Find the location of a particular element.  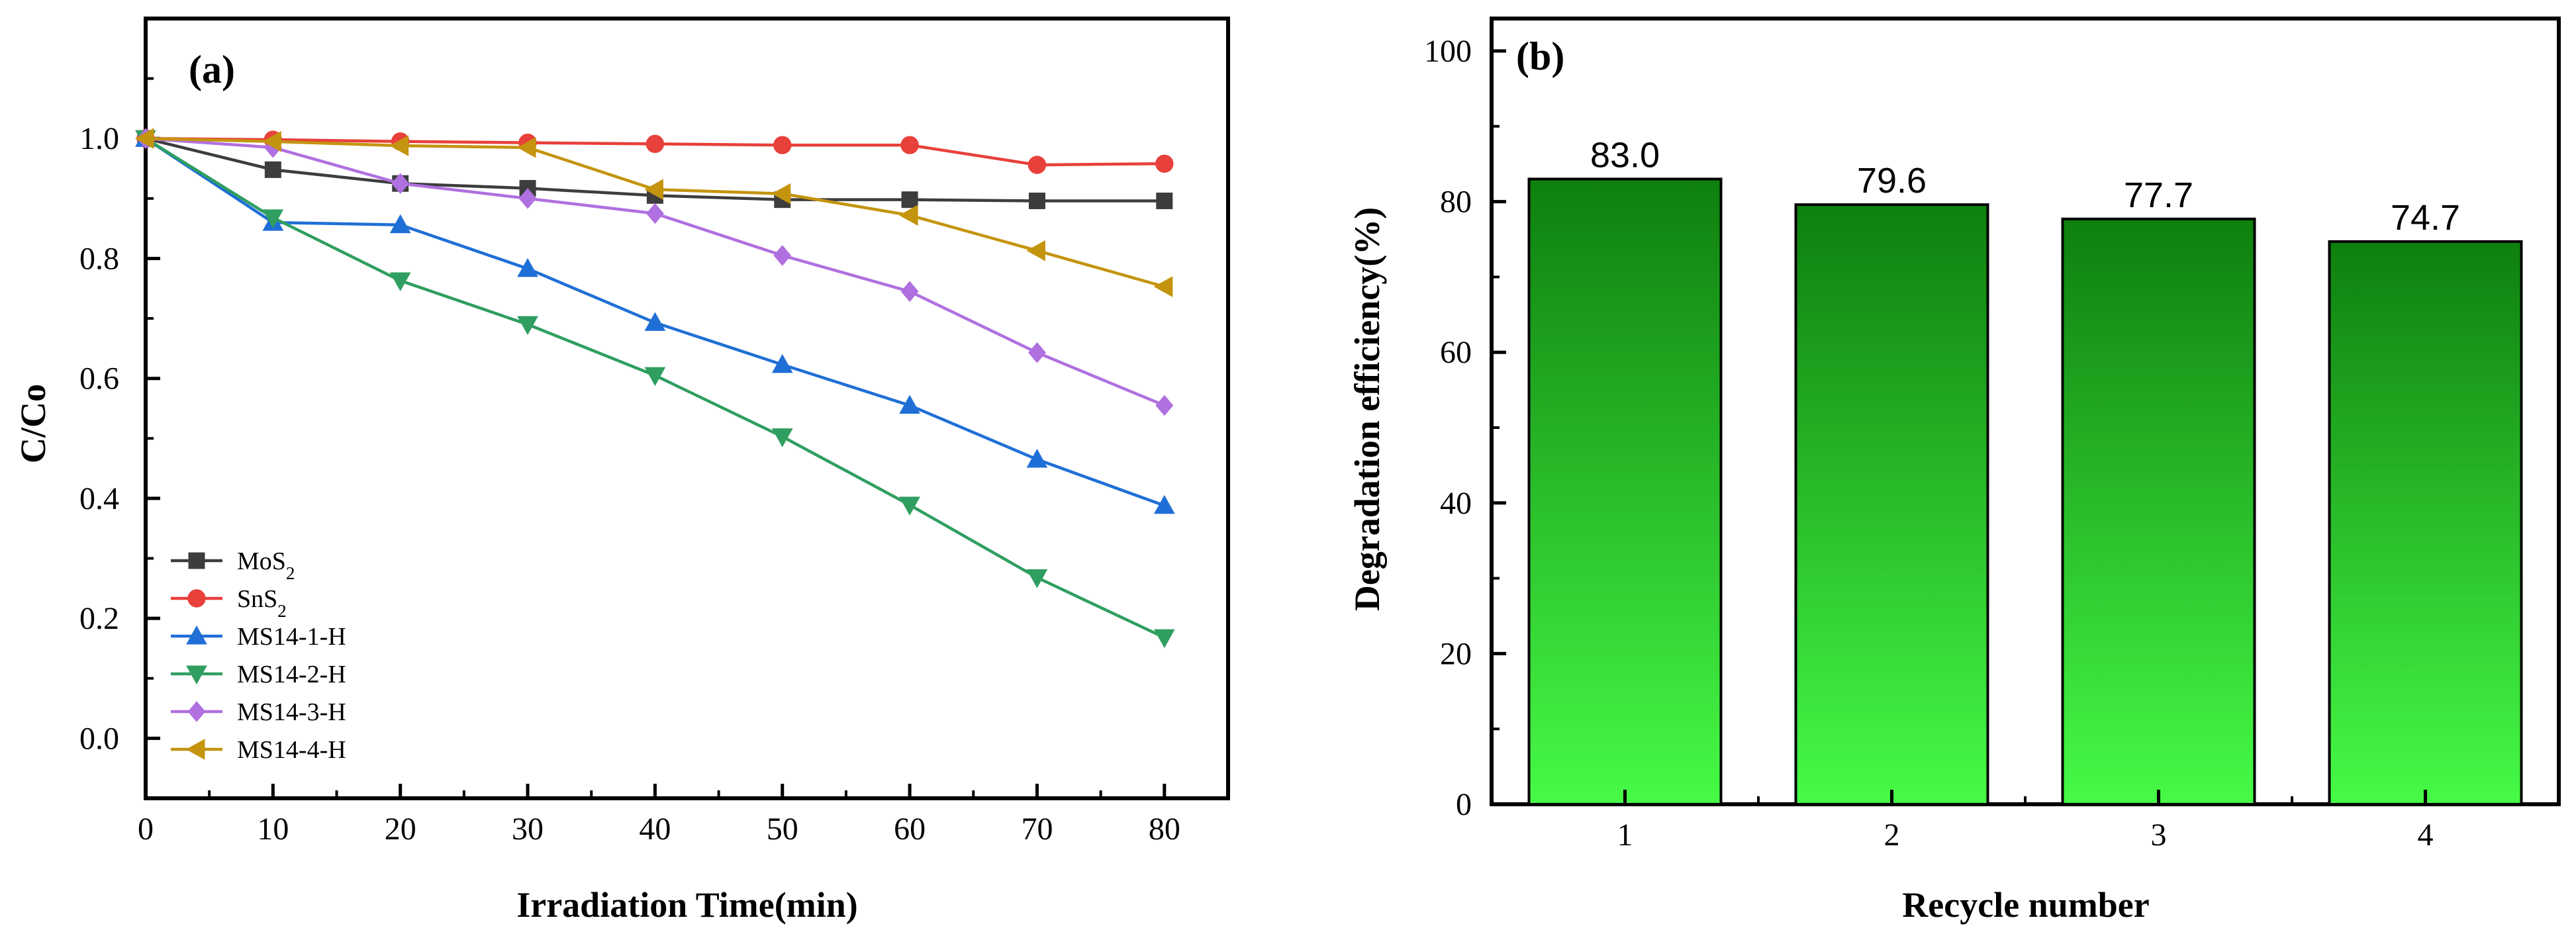

panel-b-label: (b) is located at coordinates (1540, 56).